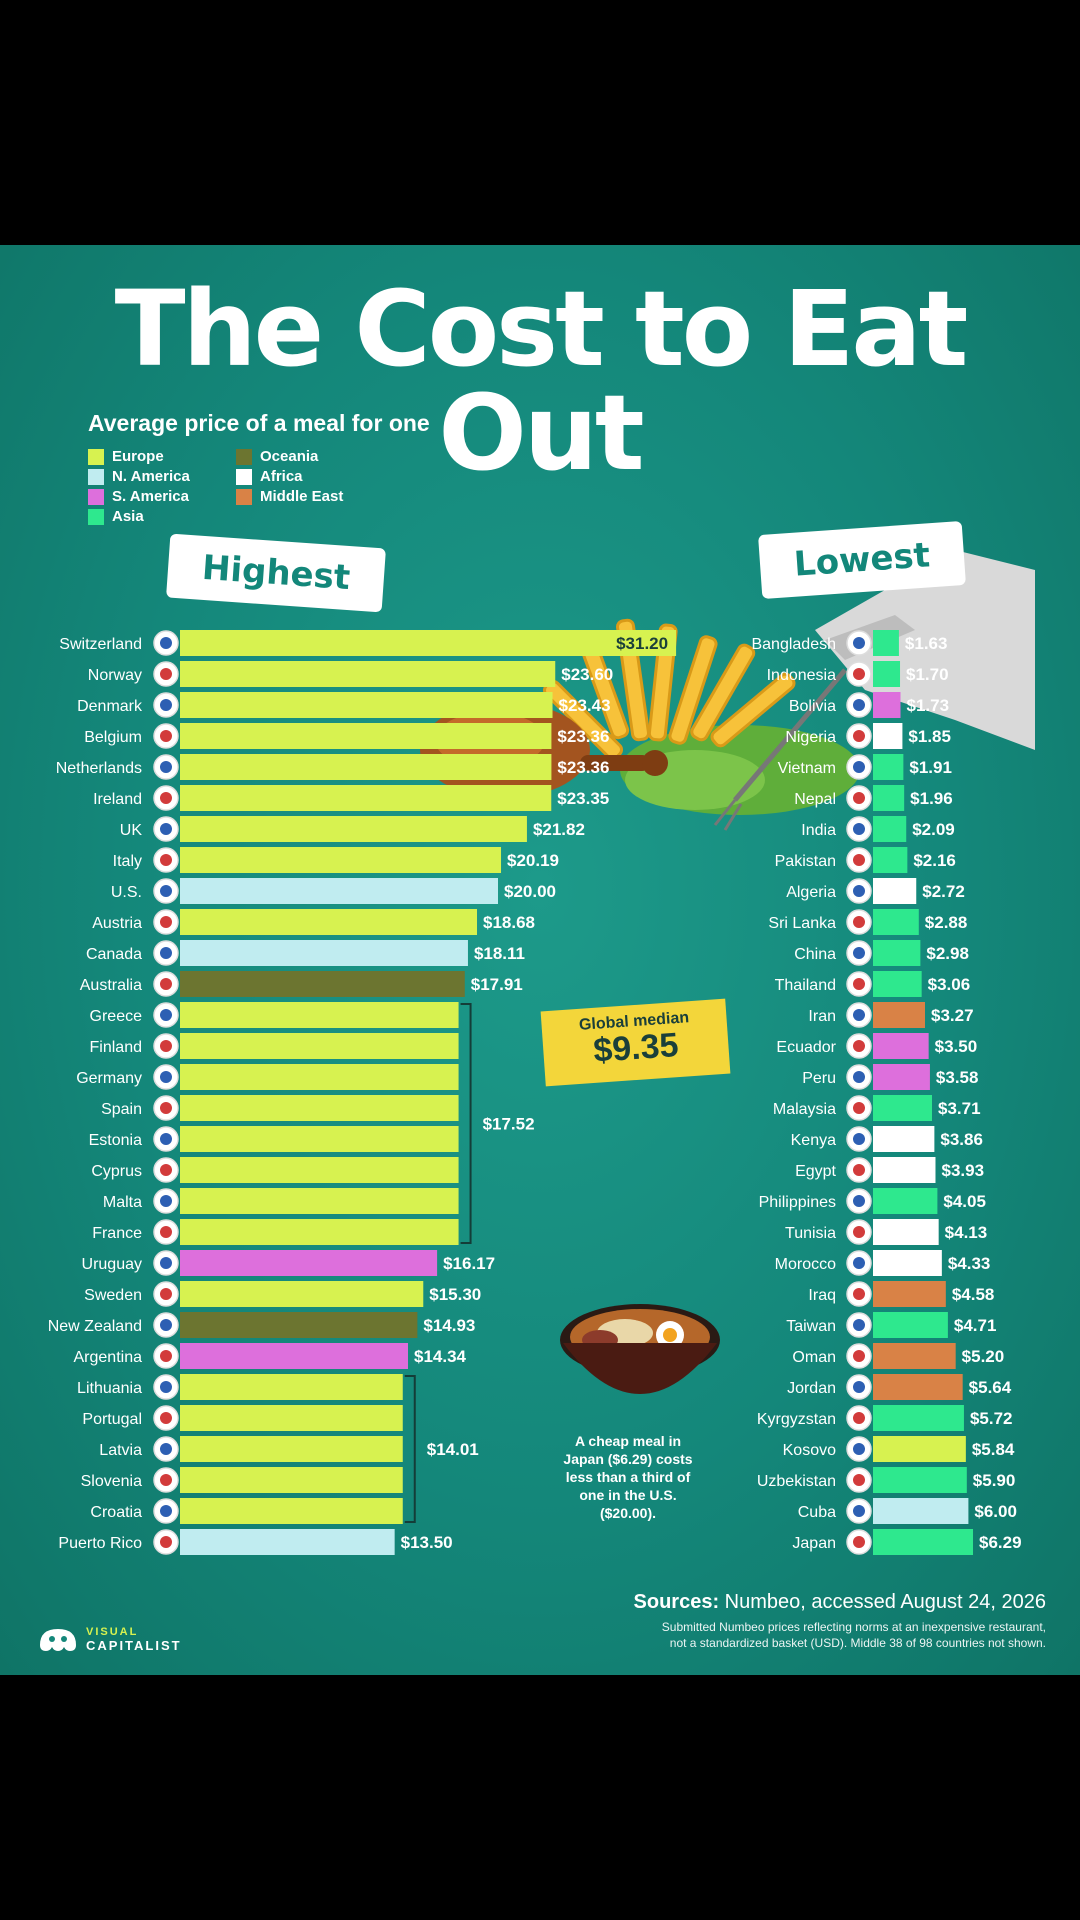 Image resolution: width=1080 pixels, height=1920 pixels. What do you see at coordinates (966, 1232) in the screenshot?
I see `data-label-tunisia: $4.13` at bounding box center [966, 1232].